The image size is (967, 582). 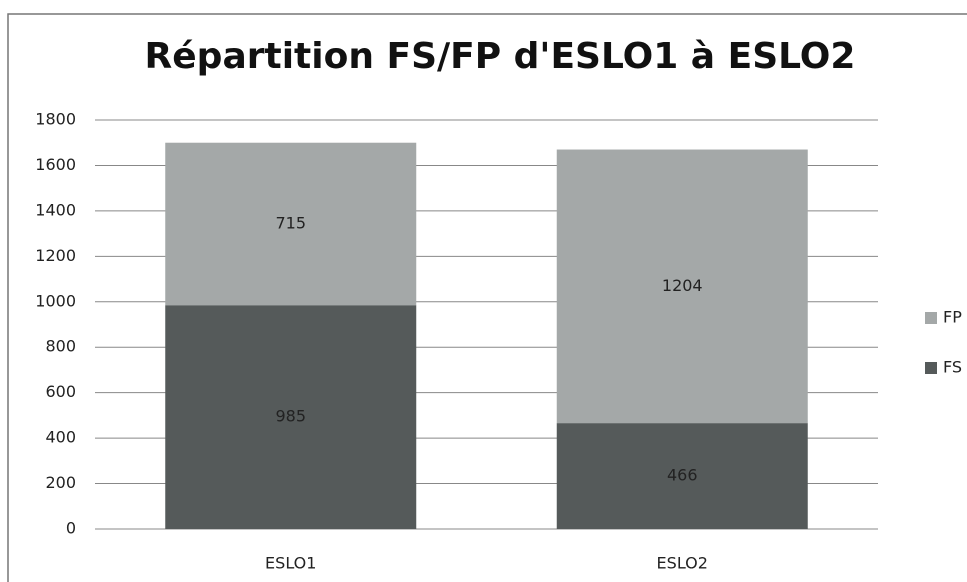 What do you see at coordinates (60, 346) in the screenshot?
I see `y-tick-label: 800` at bounding box center [60, 346].